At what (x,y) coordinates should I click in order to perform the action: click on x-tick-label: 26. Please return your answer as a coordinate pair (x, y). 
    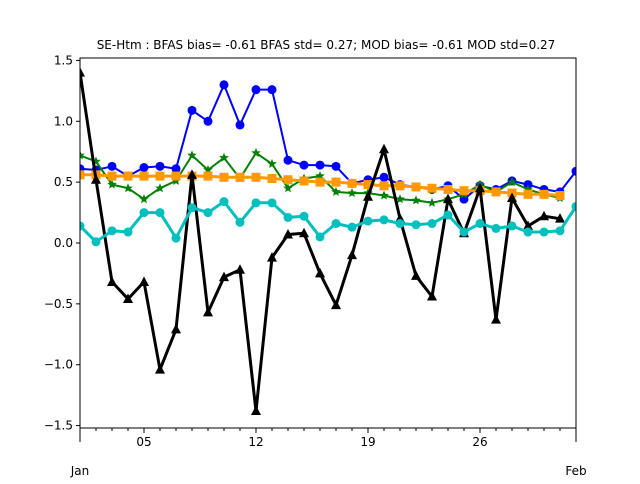
    Looking at the image, I should click on (479, 442).